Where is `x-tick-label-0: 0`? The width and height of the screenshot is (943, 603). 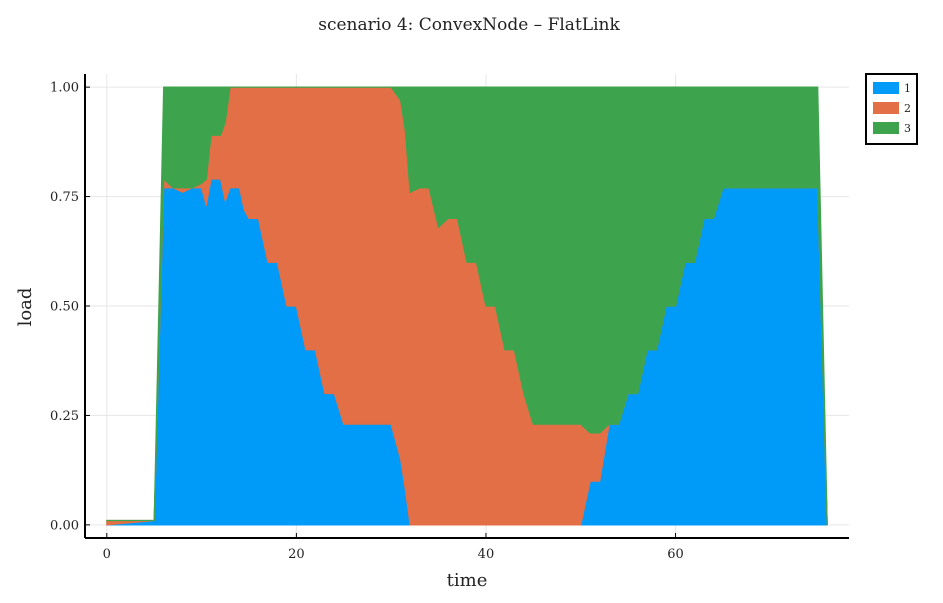 x-tick-label-0: 0 is located at coordinates (107, 554).